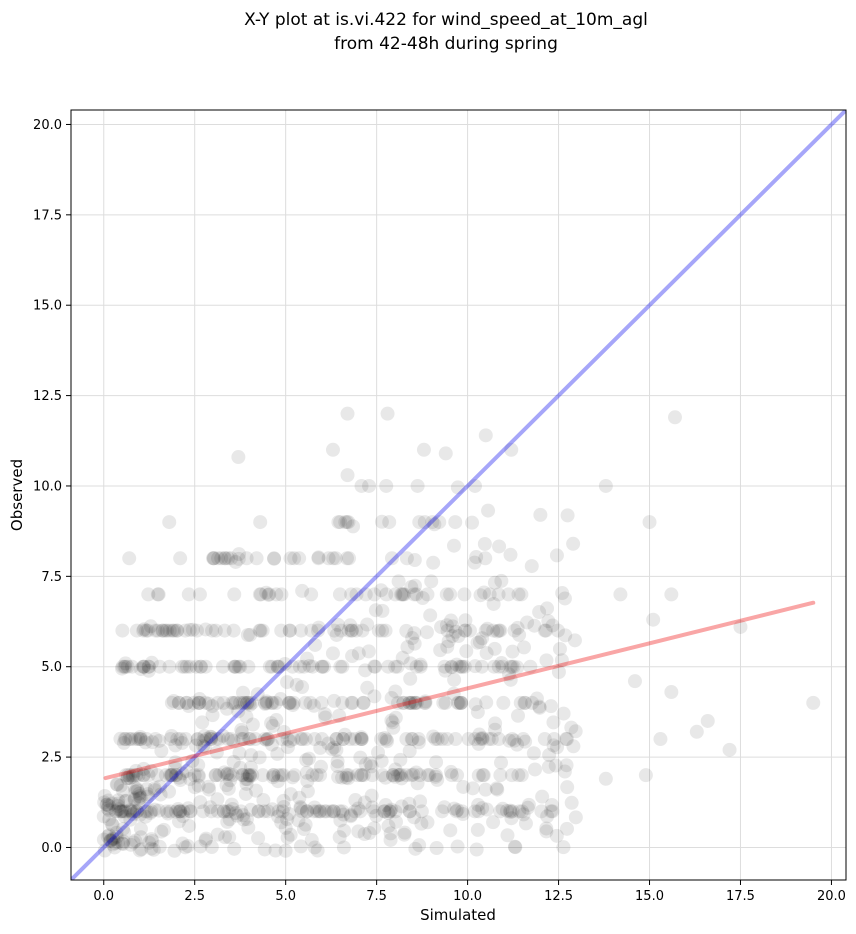 This screenshot has height=934, width=856. What do you see at coordinates (458, 915) in the screenshot?
I see `x-axis-label: Simulated` at bounding box center [458, 915].